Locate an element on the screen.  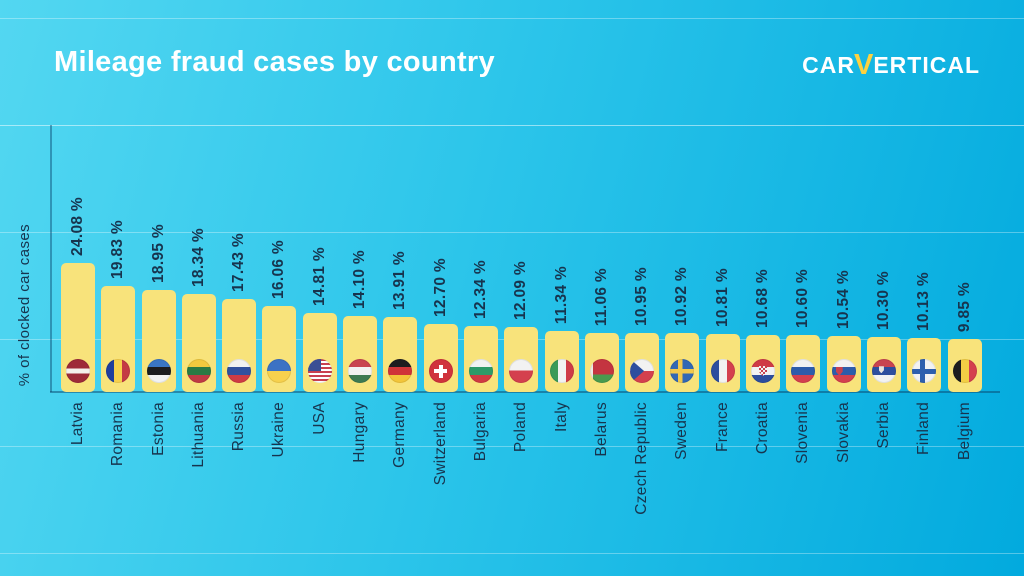
bulgaria-flag-icon is located at coordinates (480, 371).